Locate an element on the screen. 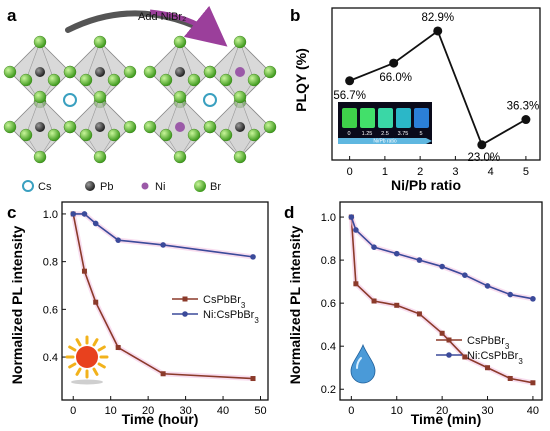  series-line is located at coordinates (442, 258).